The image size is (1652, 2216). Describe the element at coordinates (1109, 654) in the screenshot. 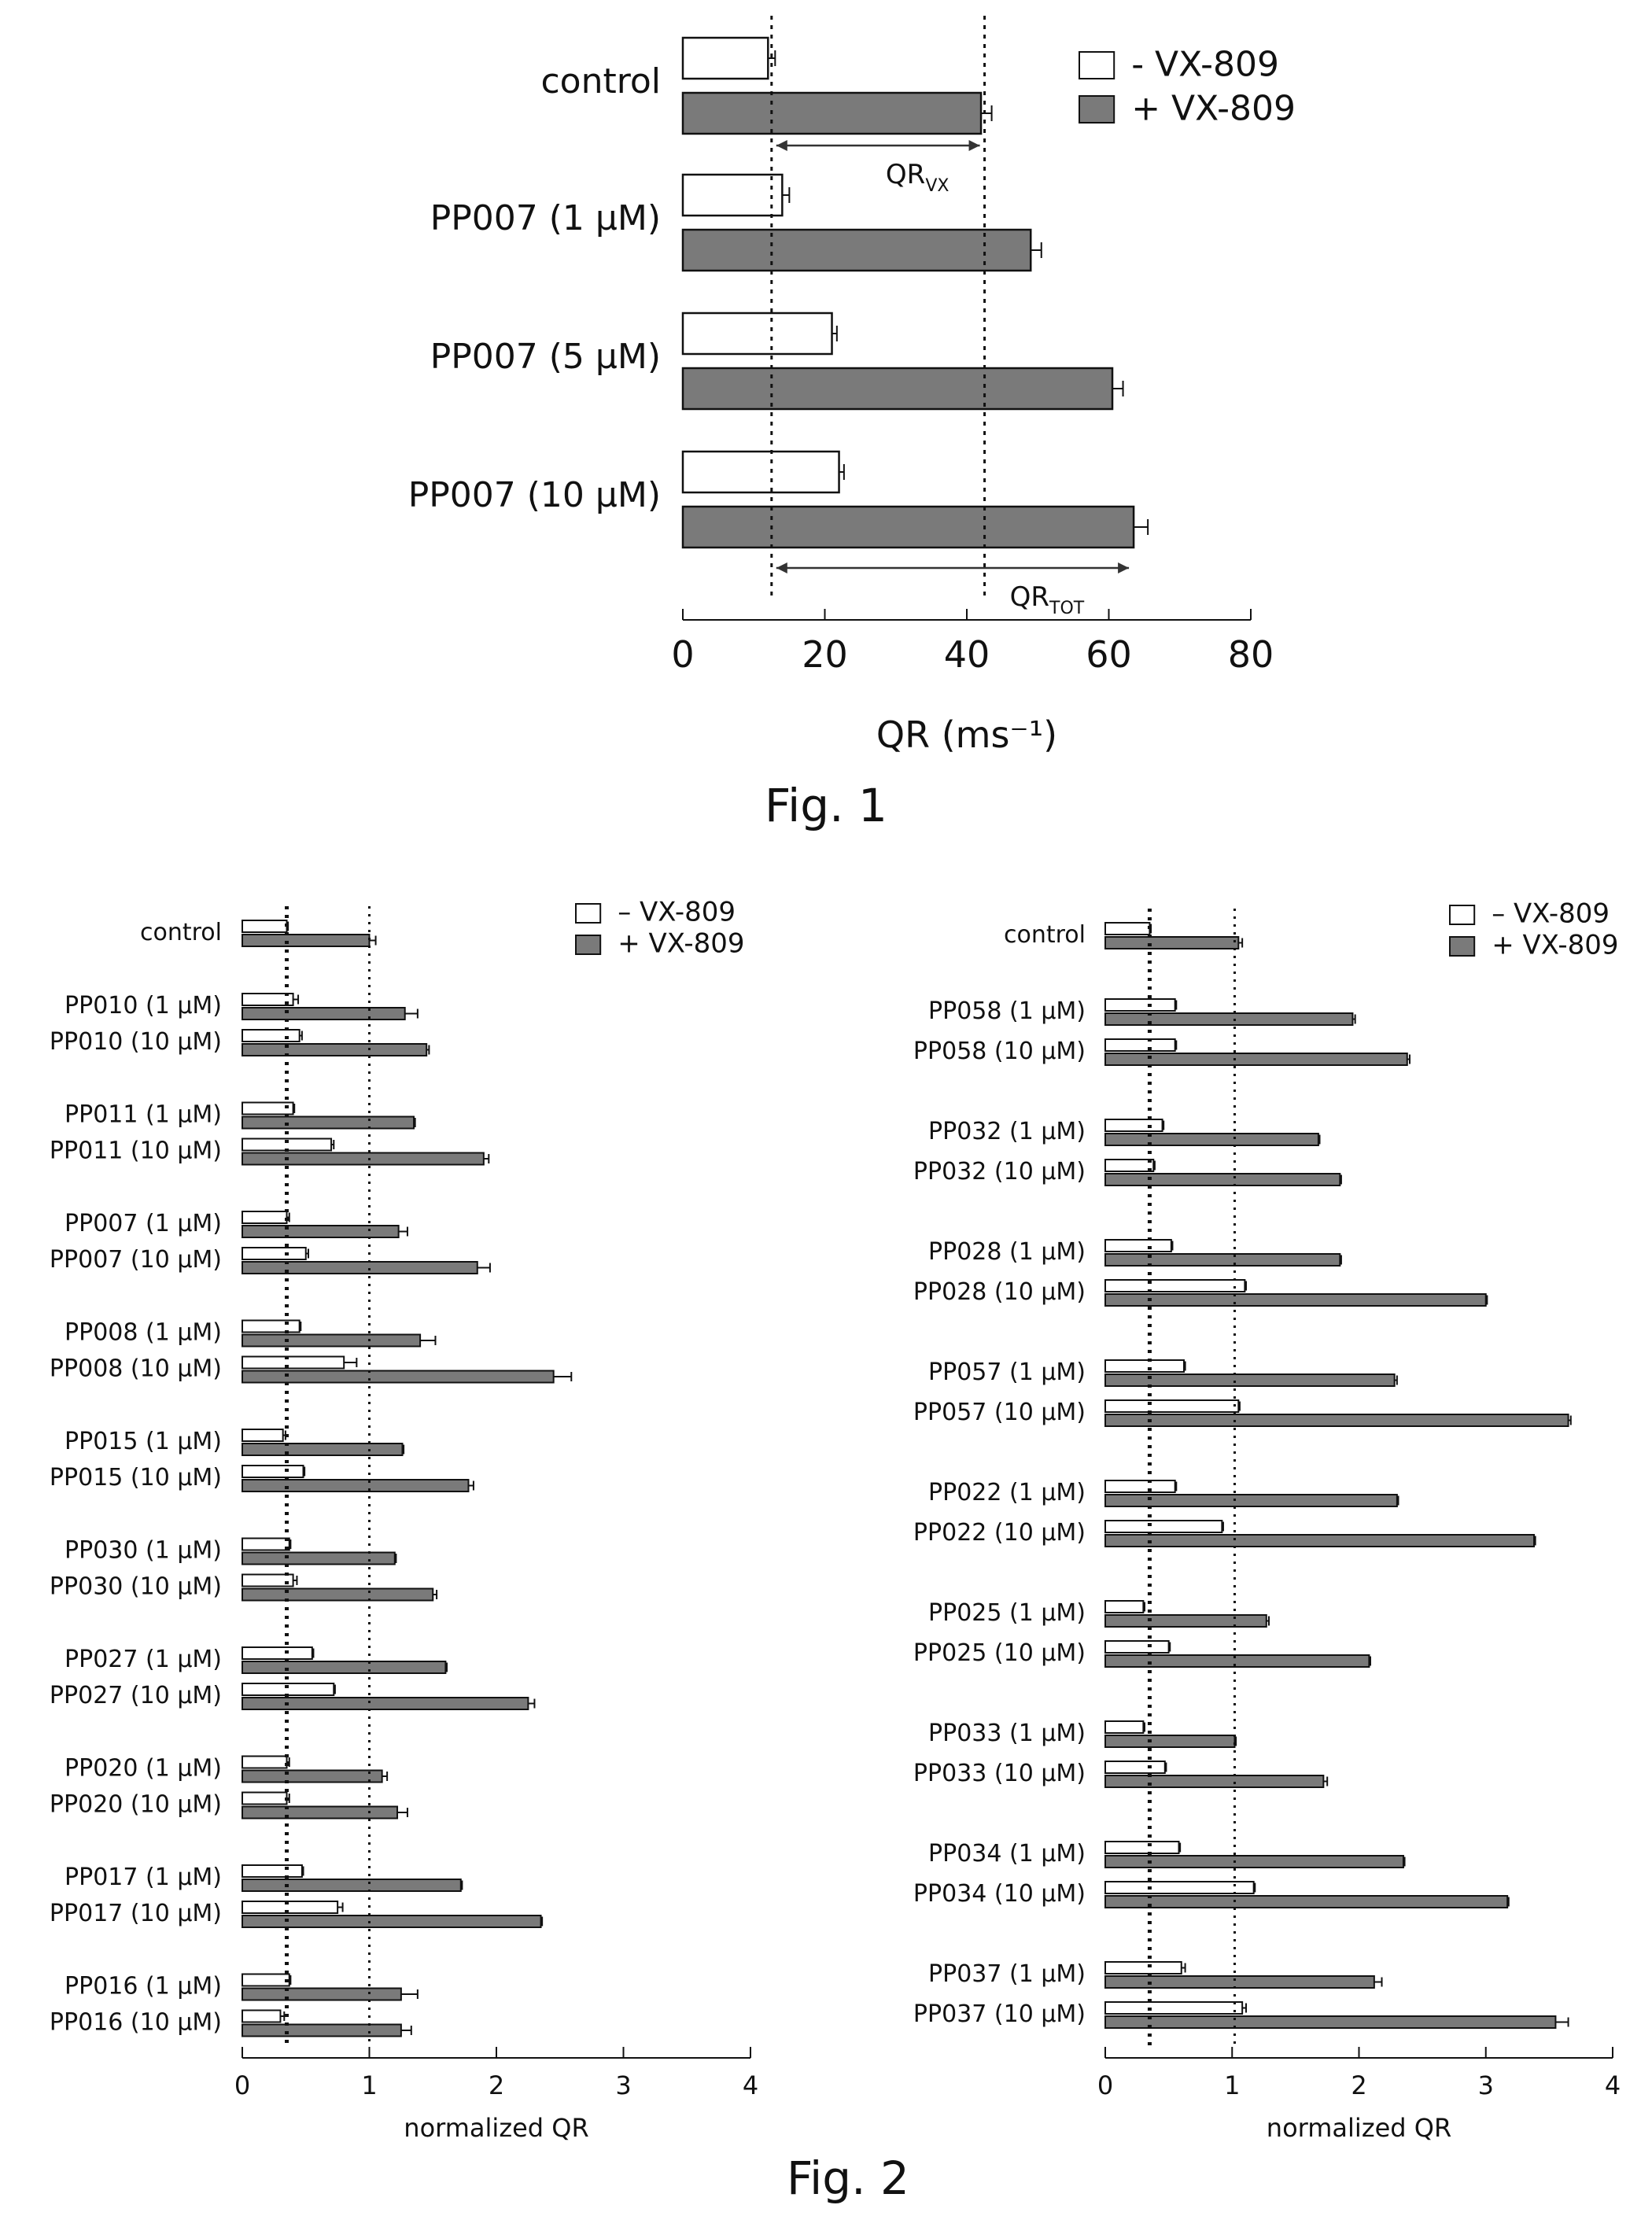

I see `fig1-x-tick-label: 60` at that location.